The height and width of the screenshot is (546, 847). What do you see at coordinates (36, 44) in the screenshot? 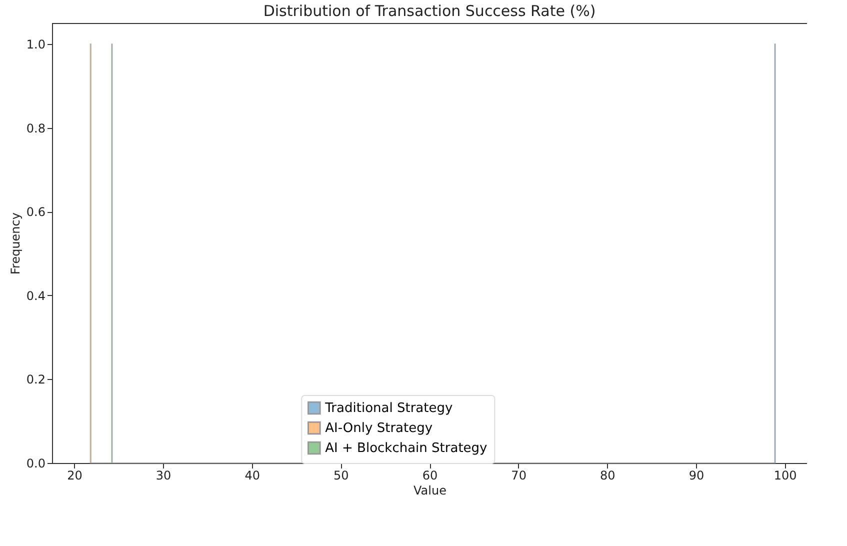
I see `y-tick-label: 1.0` at bounding box center [36, 44].